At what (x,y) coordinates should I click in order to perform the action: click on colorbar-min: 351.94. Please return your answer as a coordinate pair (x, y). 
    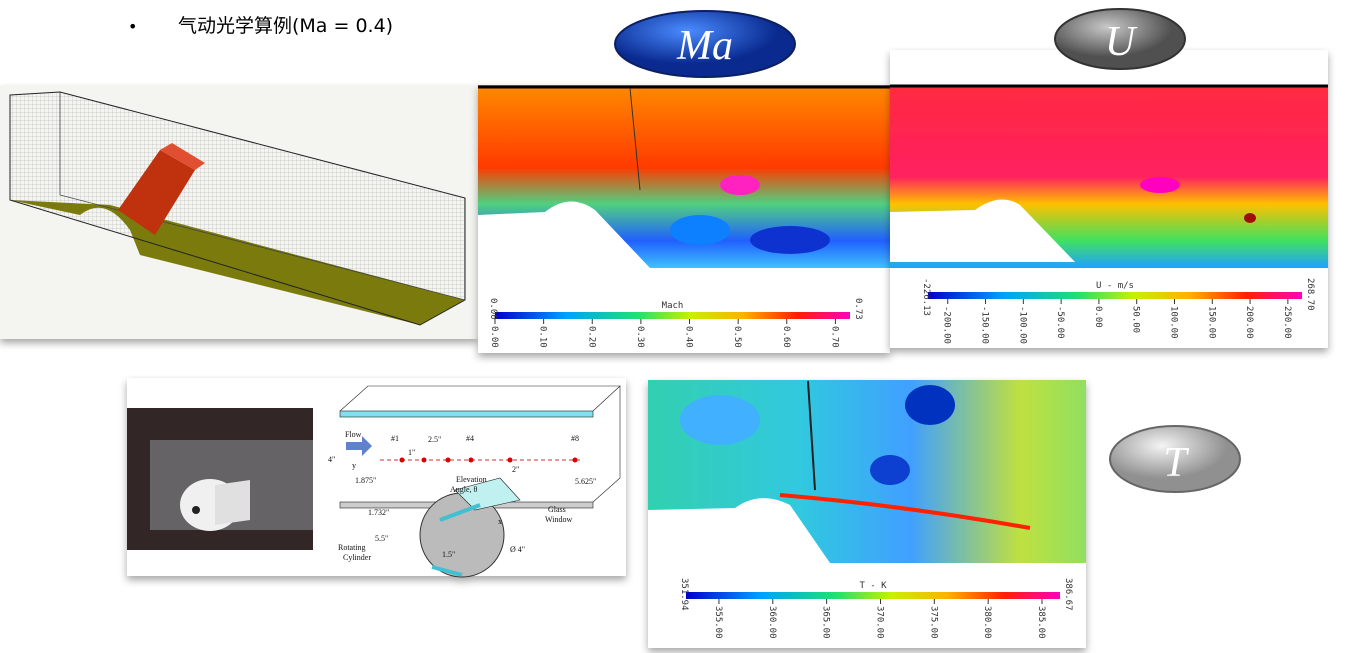
    Looking at the image, I should click on (684, 594).